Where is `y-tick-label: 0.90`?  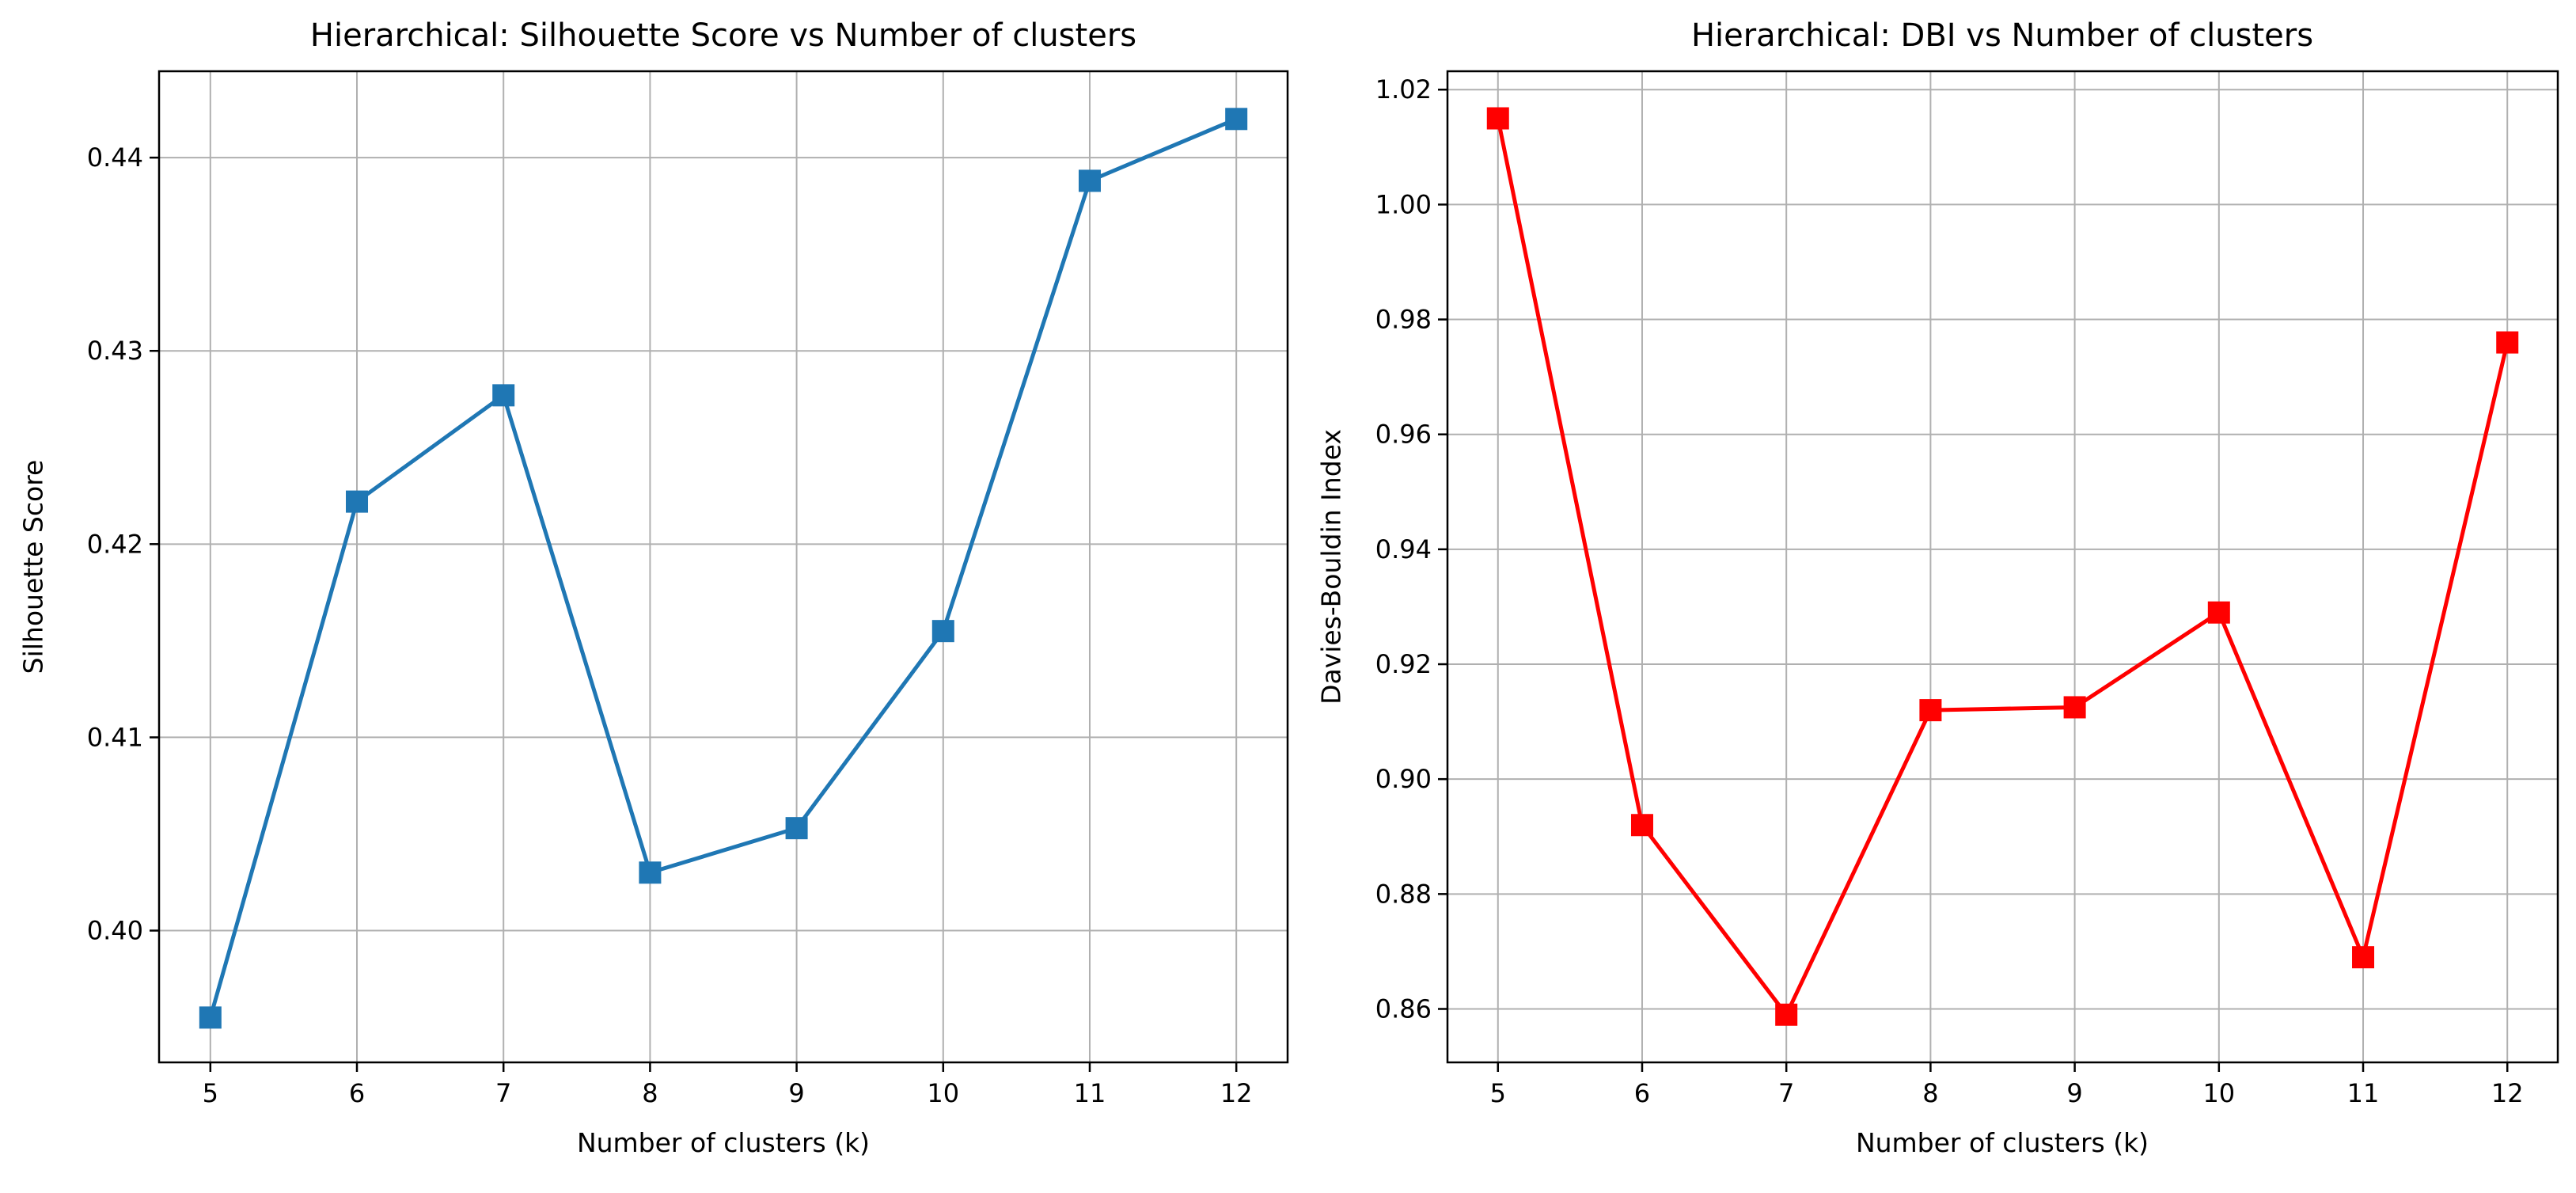
y-tick-label: 0.90 is located at coordinates (1403, 779).